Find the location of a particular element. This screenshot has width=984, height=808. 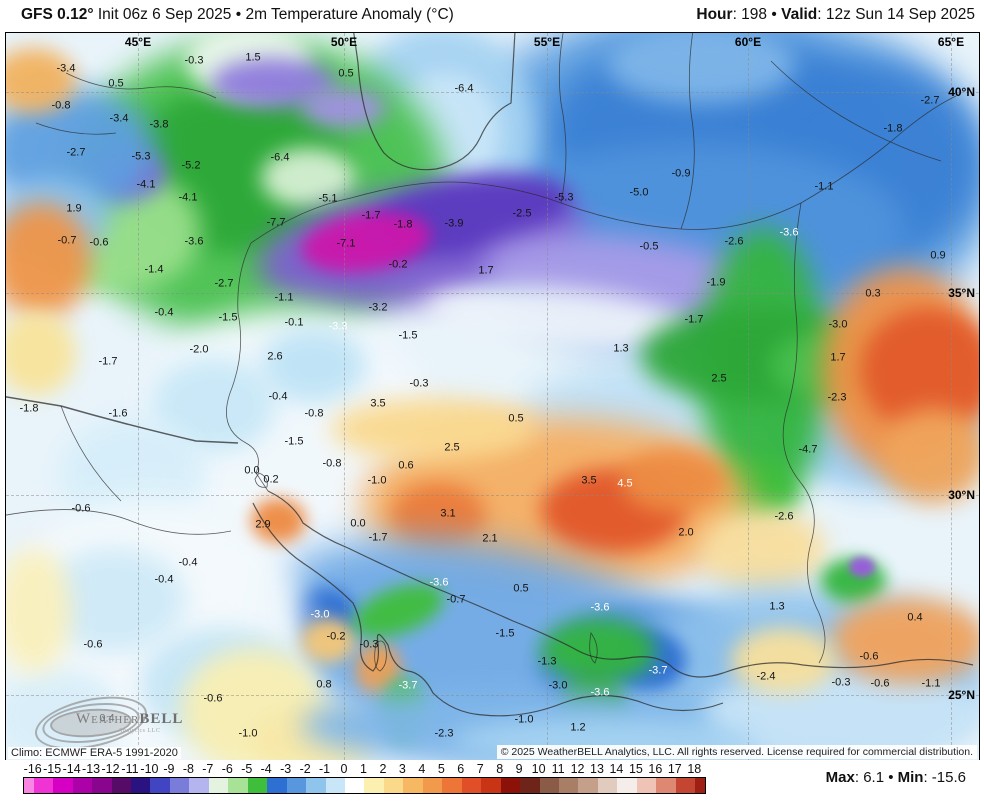

map-value-label: -3.2 is located at coordinates (378, 307).